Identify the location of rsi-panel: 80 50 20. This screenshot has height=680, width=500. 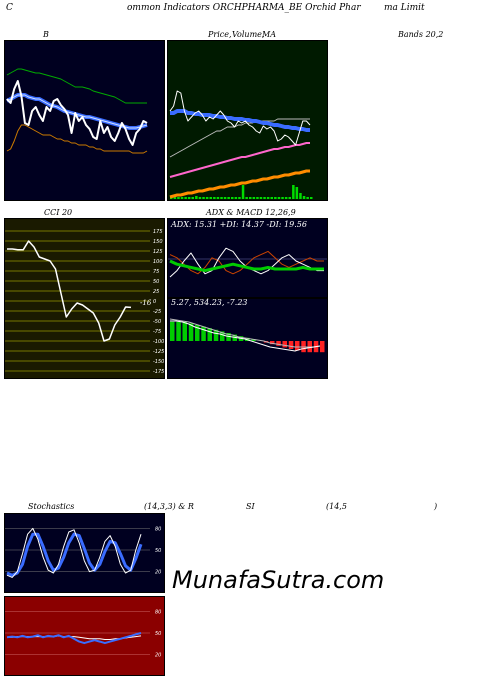
(84, 636).